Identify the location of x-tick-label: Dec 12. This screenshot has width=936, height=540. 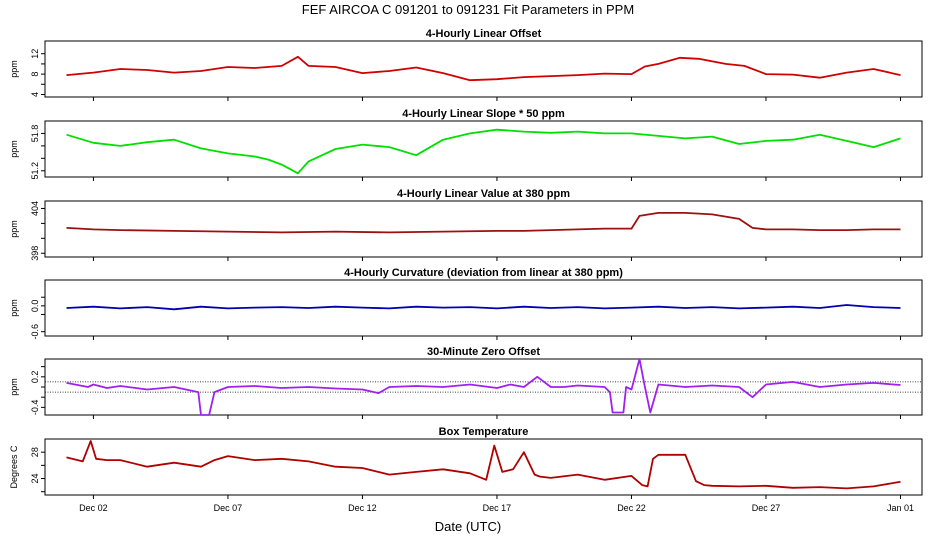
(362, 508).